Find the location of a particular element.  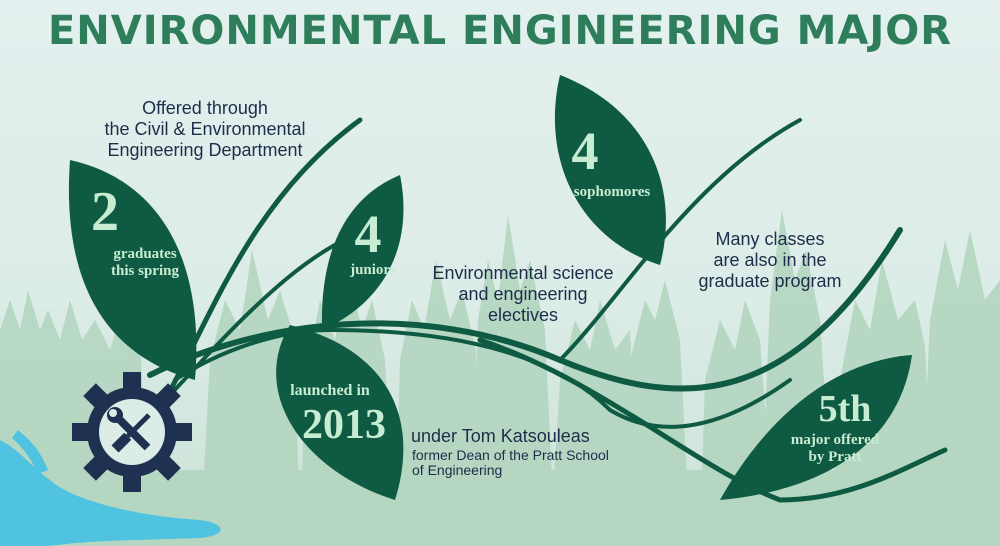

katsouleas-name: under Tom Katsouleas is located at coordinates (500, 436).